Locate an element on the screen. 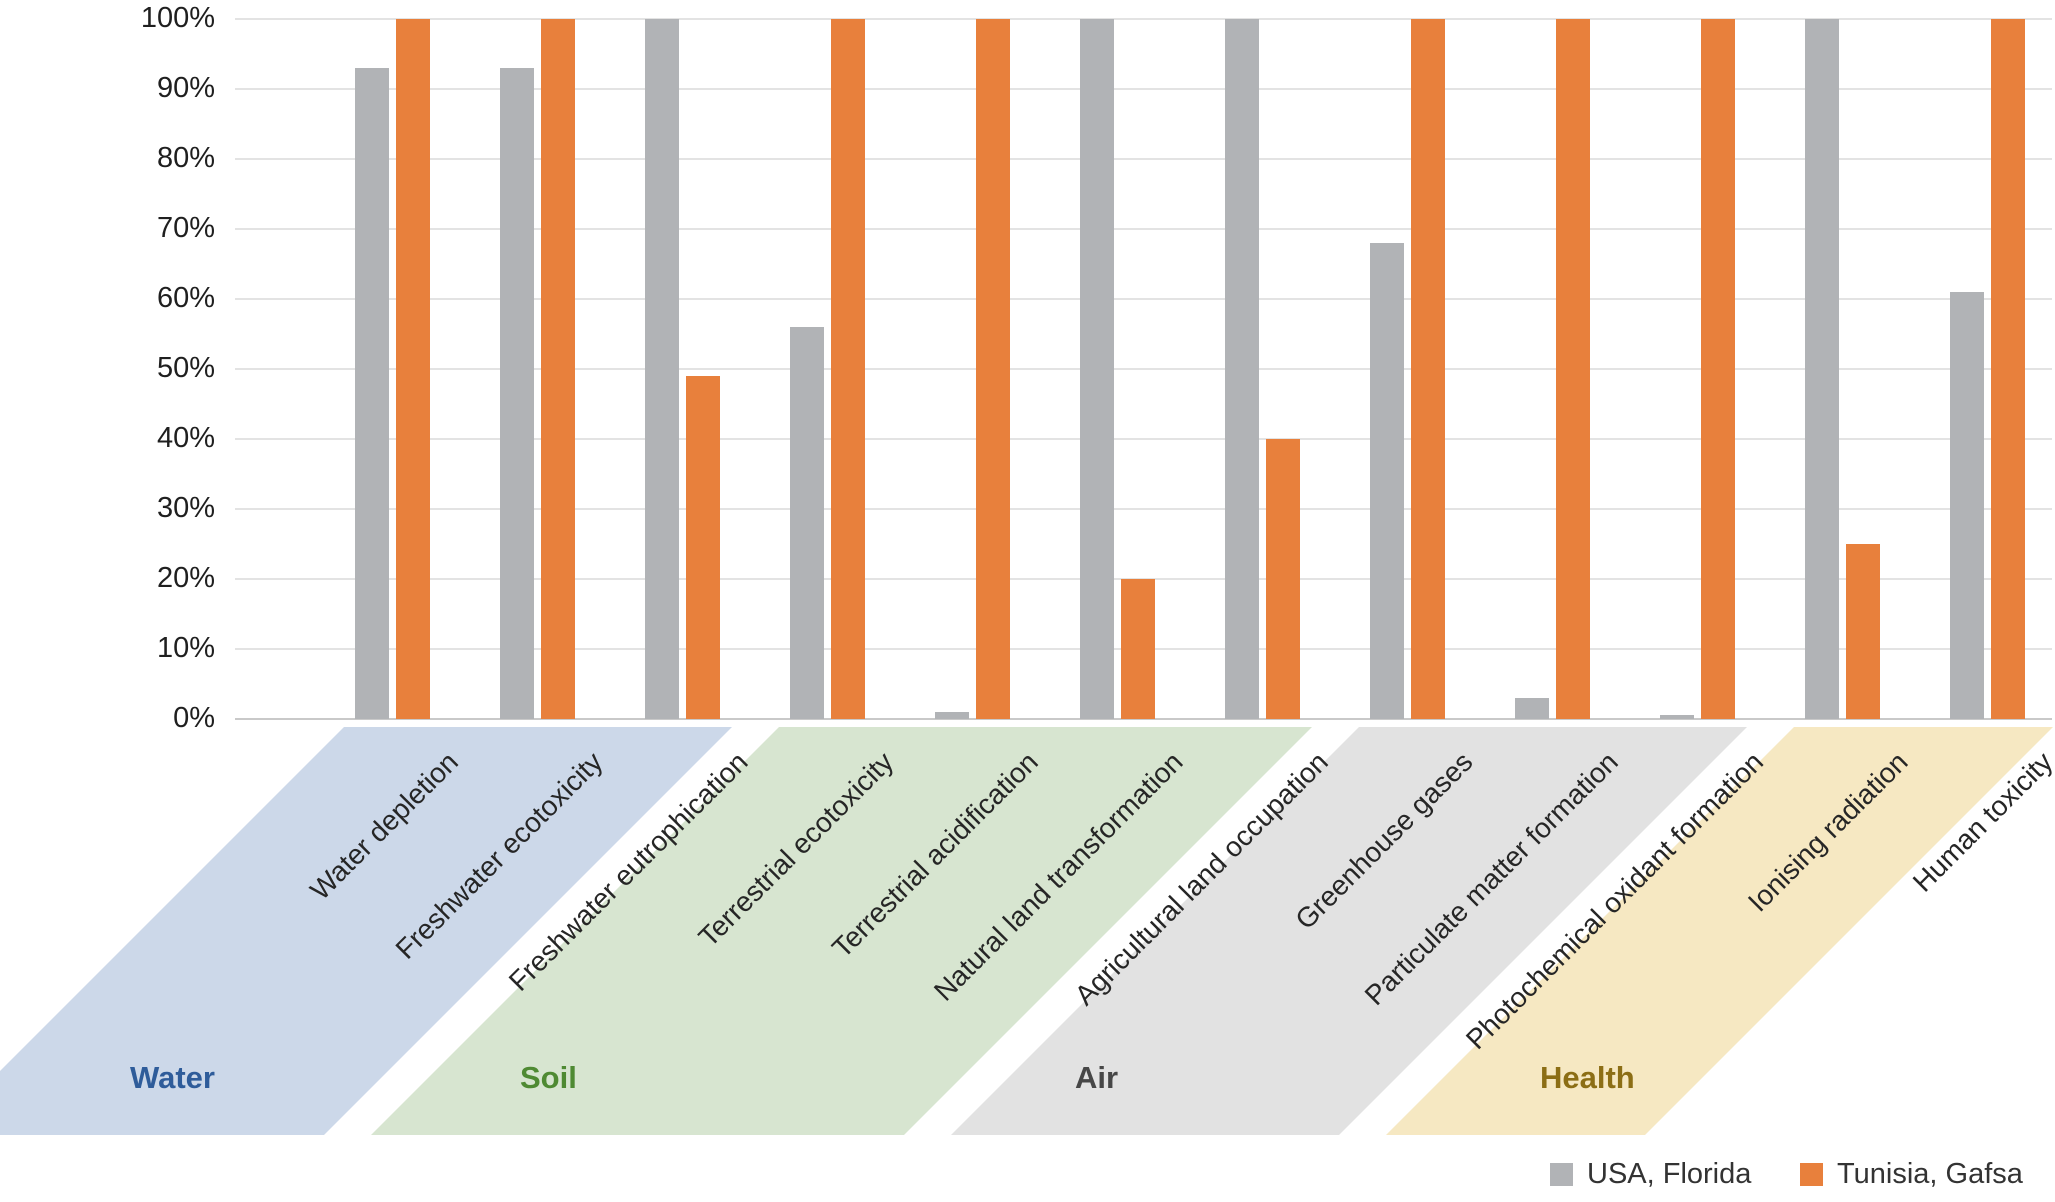 The image size is (2055, 1202). group-label-soil: Soil is located at coordinates (548, 1077).